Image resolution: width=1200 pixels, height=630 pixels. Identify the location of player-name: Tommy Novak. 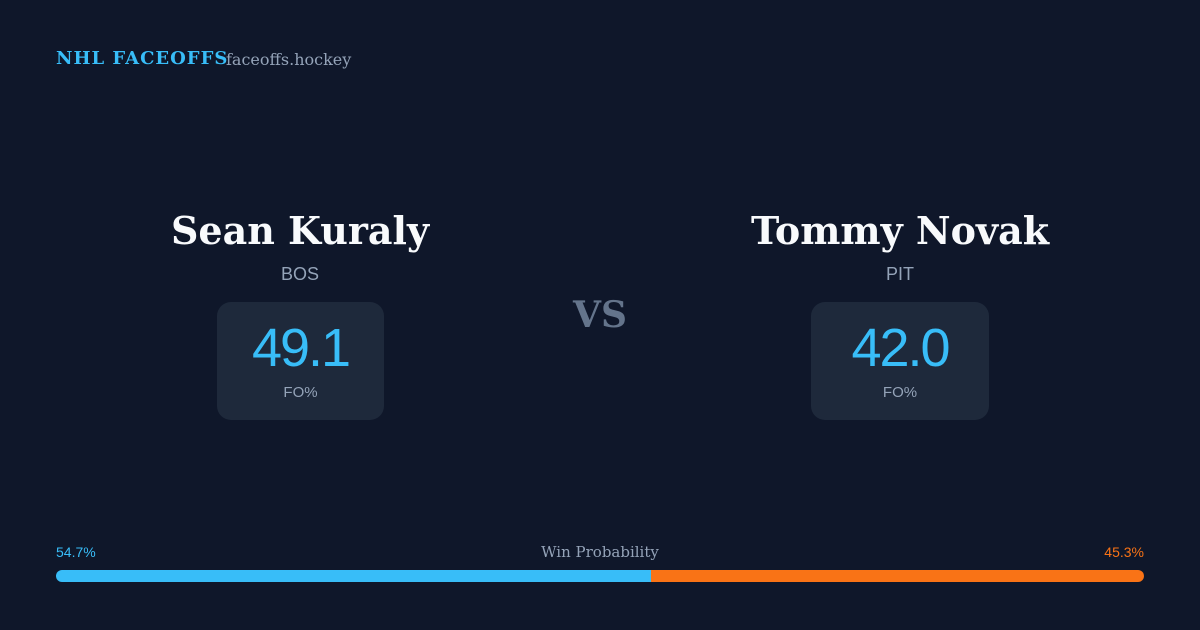
(900, 230).